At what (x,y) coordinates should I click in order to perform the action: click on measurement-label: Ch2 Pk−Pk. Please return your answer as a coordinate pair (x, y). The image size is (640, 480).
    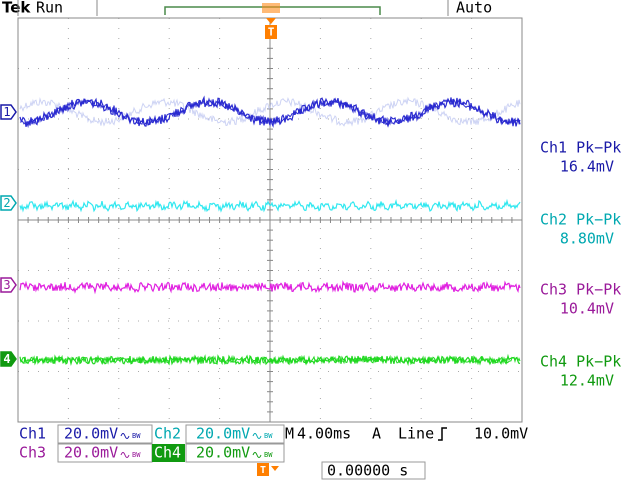
    Looking at the image, I should click on (580, 220).